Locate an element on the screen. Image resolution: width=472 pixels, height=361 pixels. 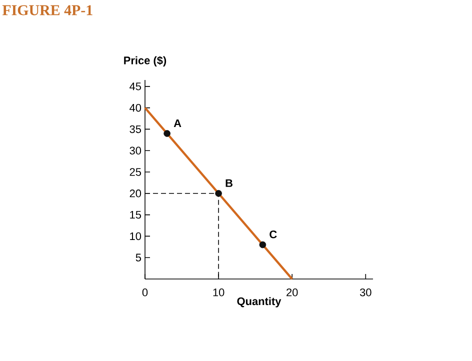
x-tick-label: 0 is located at coordinates (145, 292).